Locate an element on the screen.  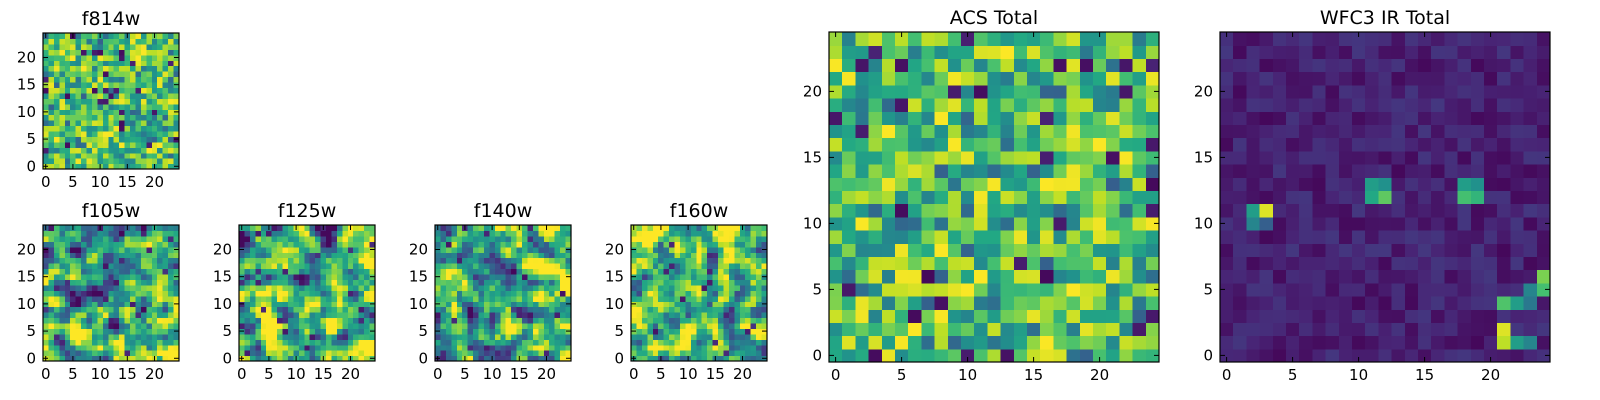
x-tick-label: 10 is located at coordinates (492, 374).